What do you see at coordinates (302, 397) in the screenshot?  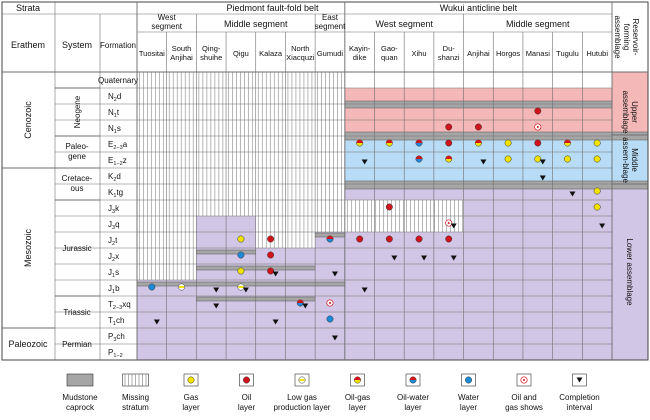 I see `legend-label: Low gas` at bounding box center [302, 397].